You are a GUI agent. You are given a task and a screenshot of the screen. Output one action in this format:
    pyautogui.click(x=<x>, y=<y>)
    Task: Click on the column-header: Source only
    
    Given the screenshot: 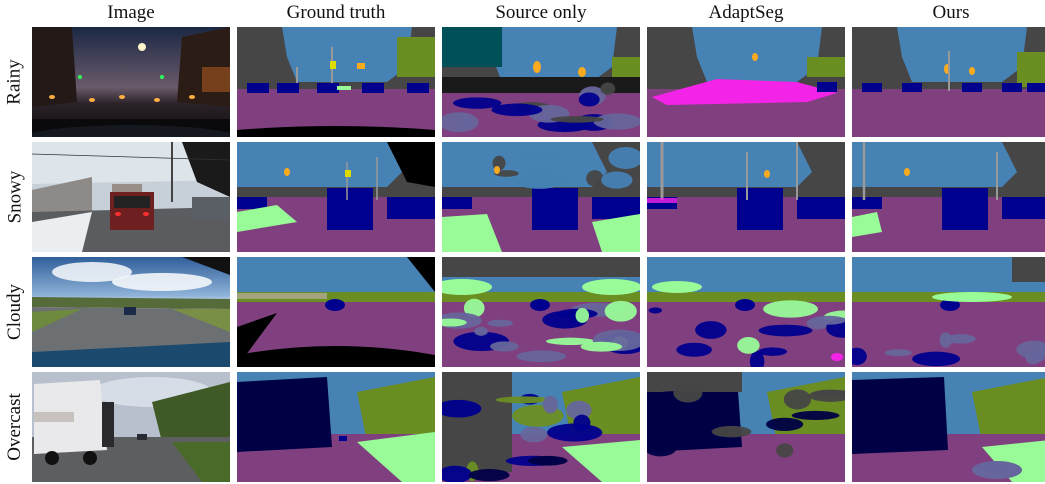 What is the action you would take?
    pyautogui.click(x=541, y=12)
    